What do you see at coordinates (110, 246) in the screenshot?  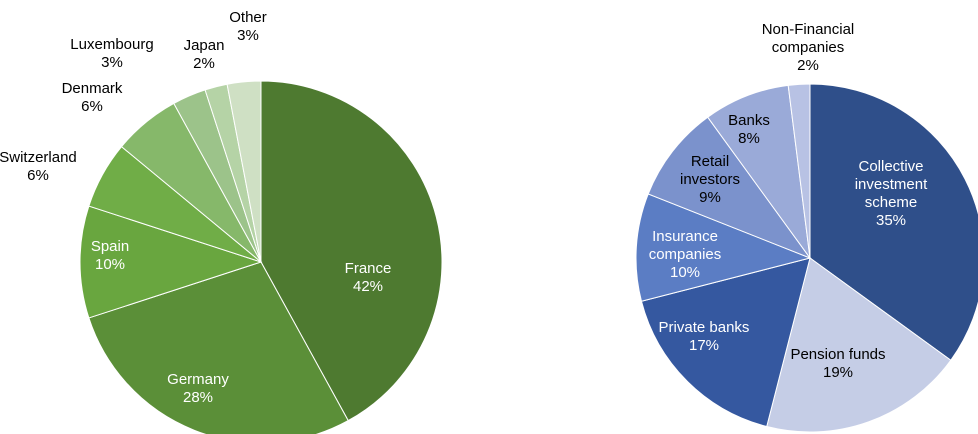 I see `slice-name: Spain` at bounding box center [110, 246].